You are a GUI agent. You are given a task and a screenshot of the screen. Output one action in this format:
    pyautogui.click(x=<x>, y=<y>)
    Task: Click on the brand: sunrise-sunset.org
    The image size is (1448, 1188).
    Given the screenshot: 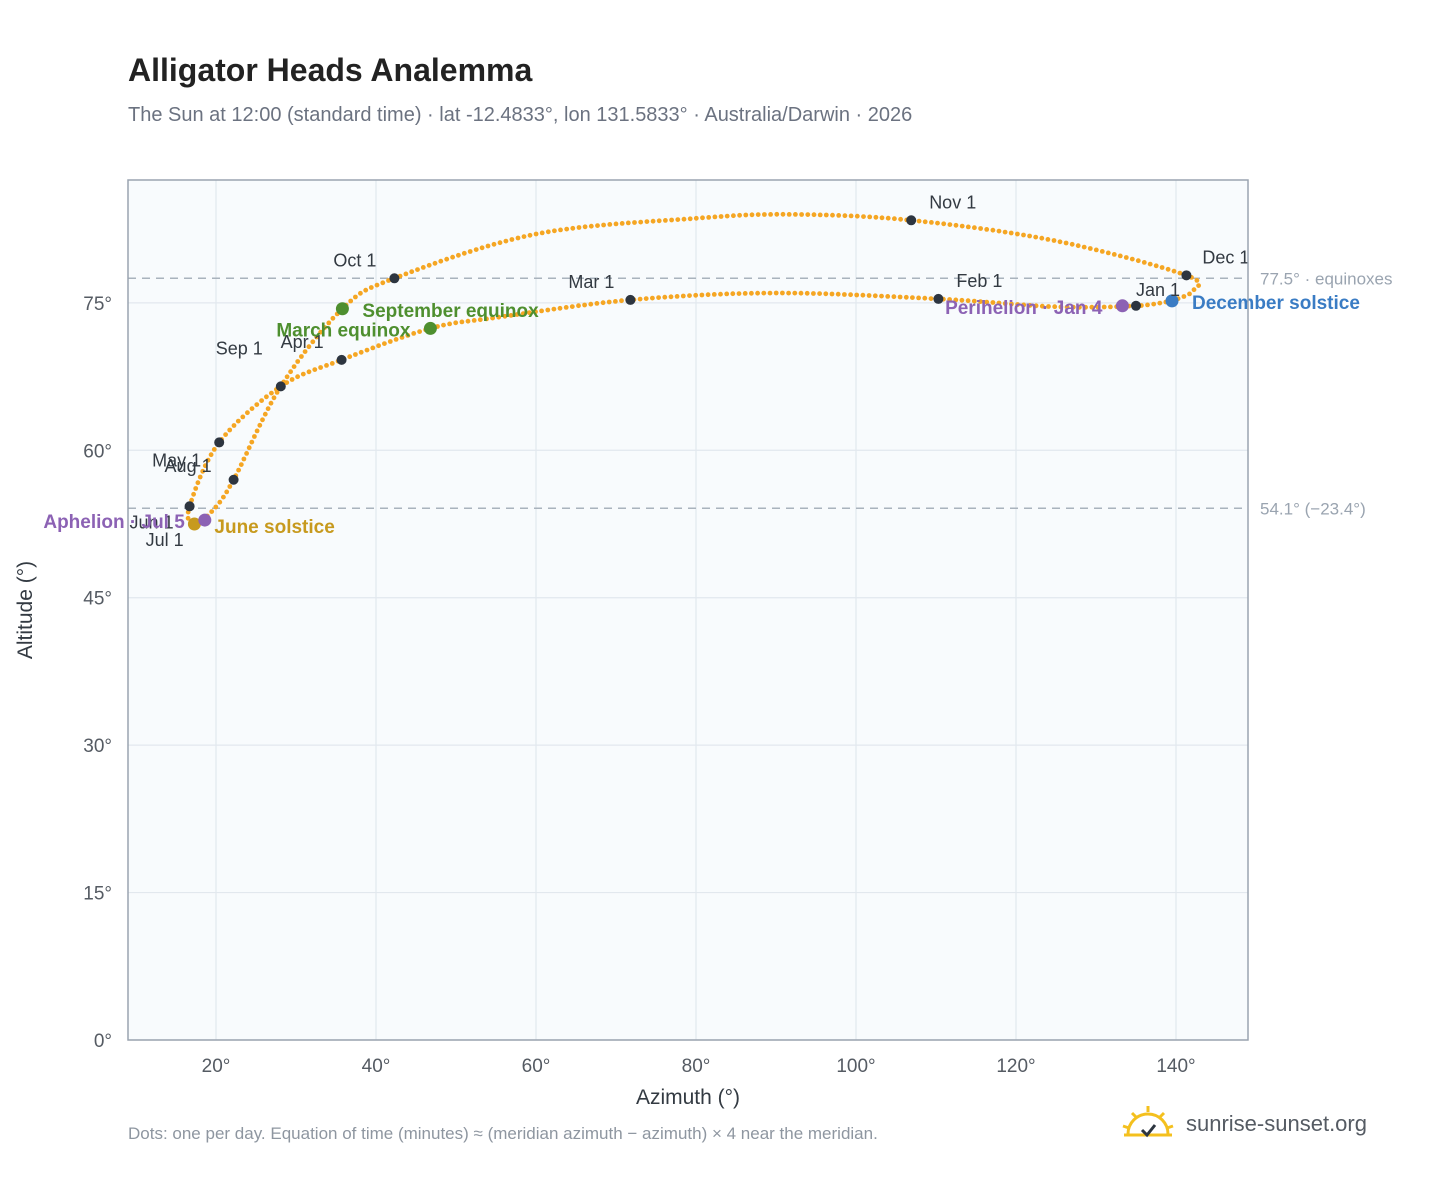 What is the action you would take?
    pyautogui.click(x=1243, y=1124)
    